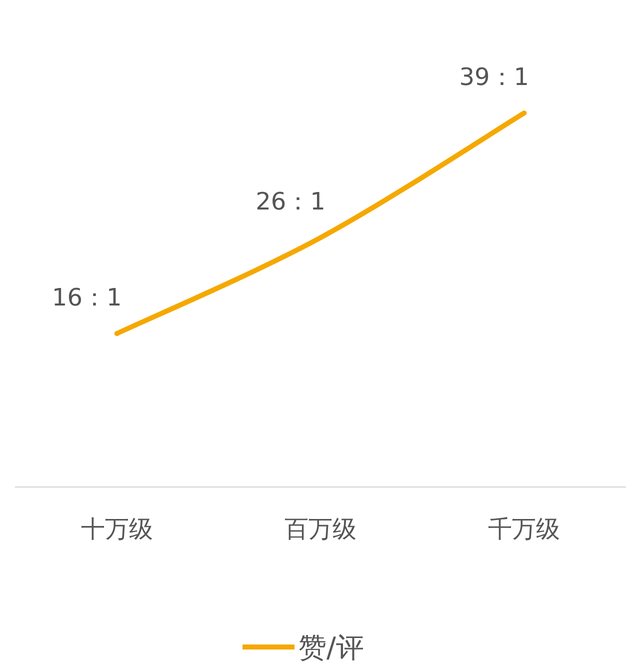 The width and height of the screenshot is (641, 664). I want to click on x-tick-label: 百万级, so click(320, 529).